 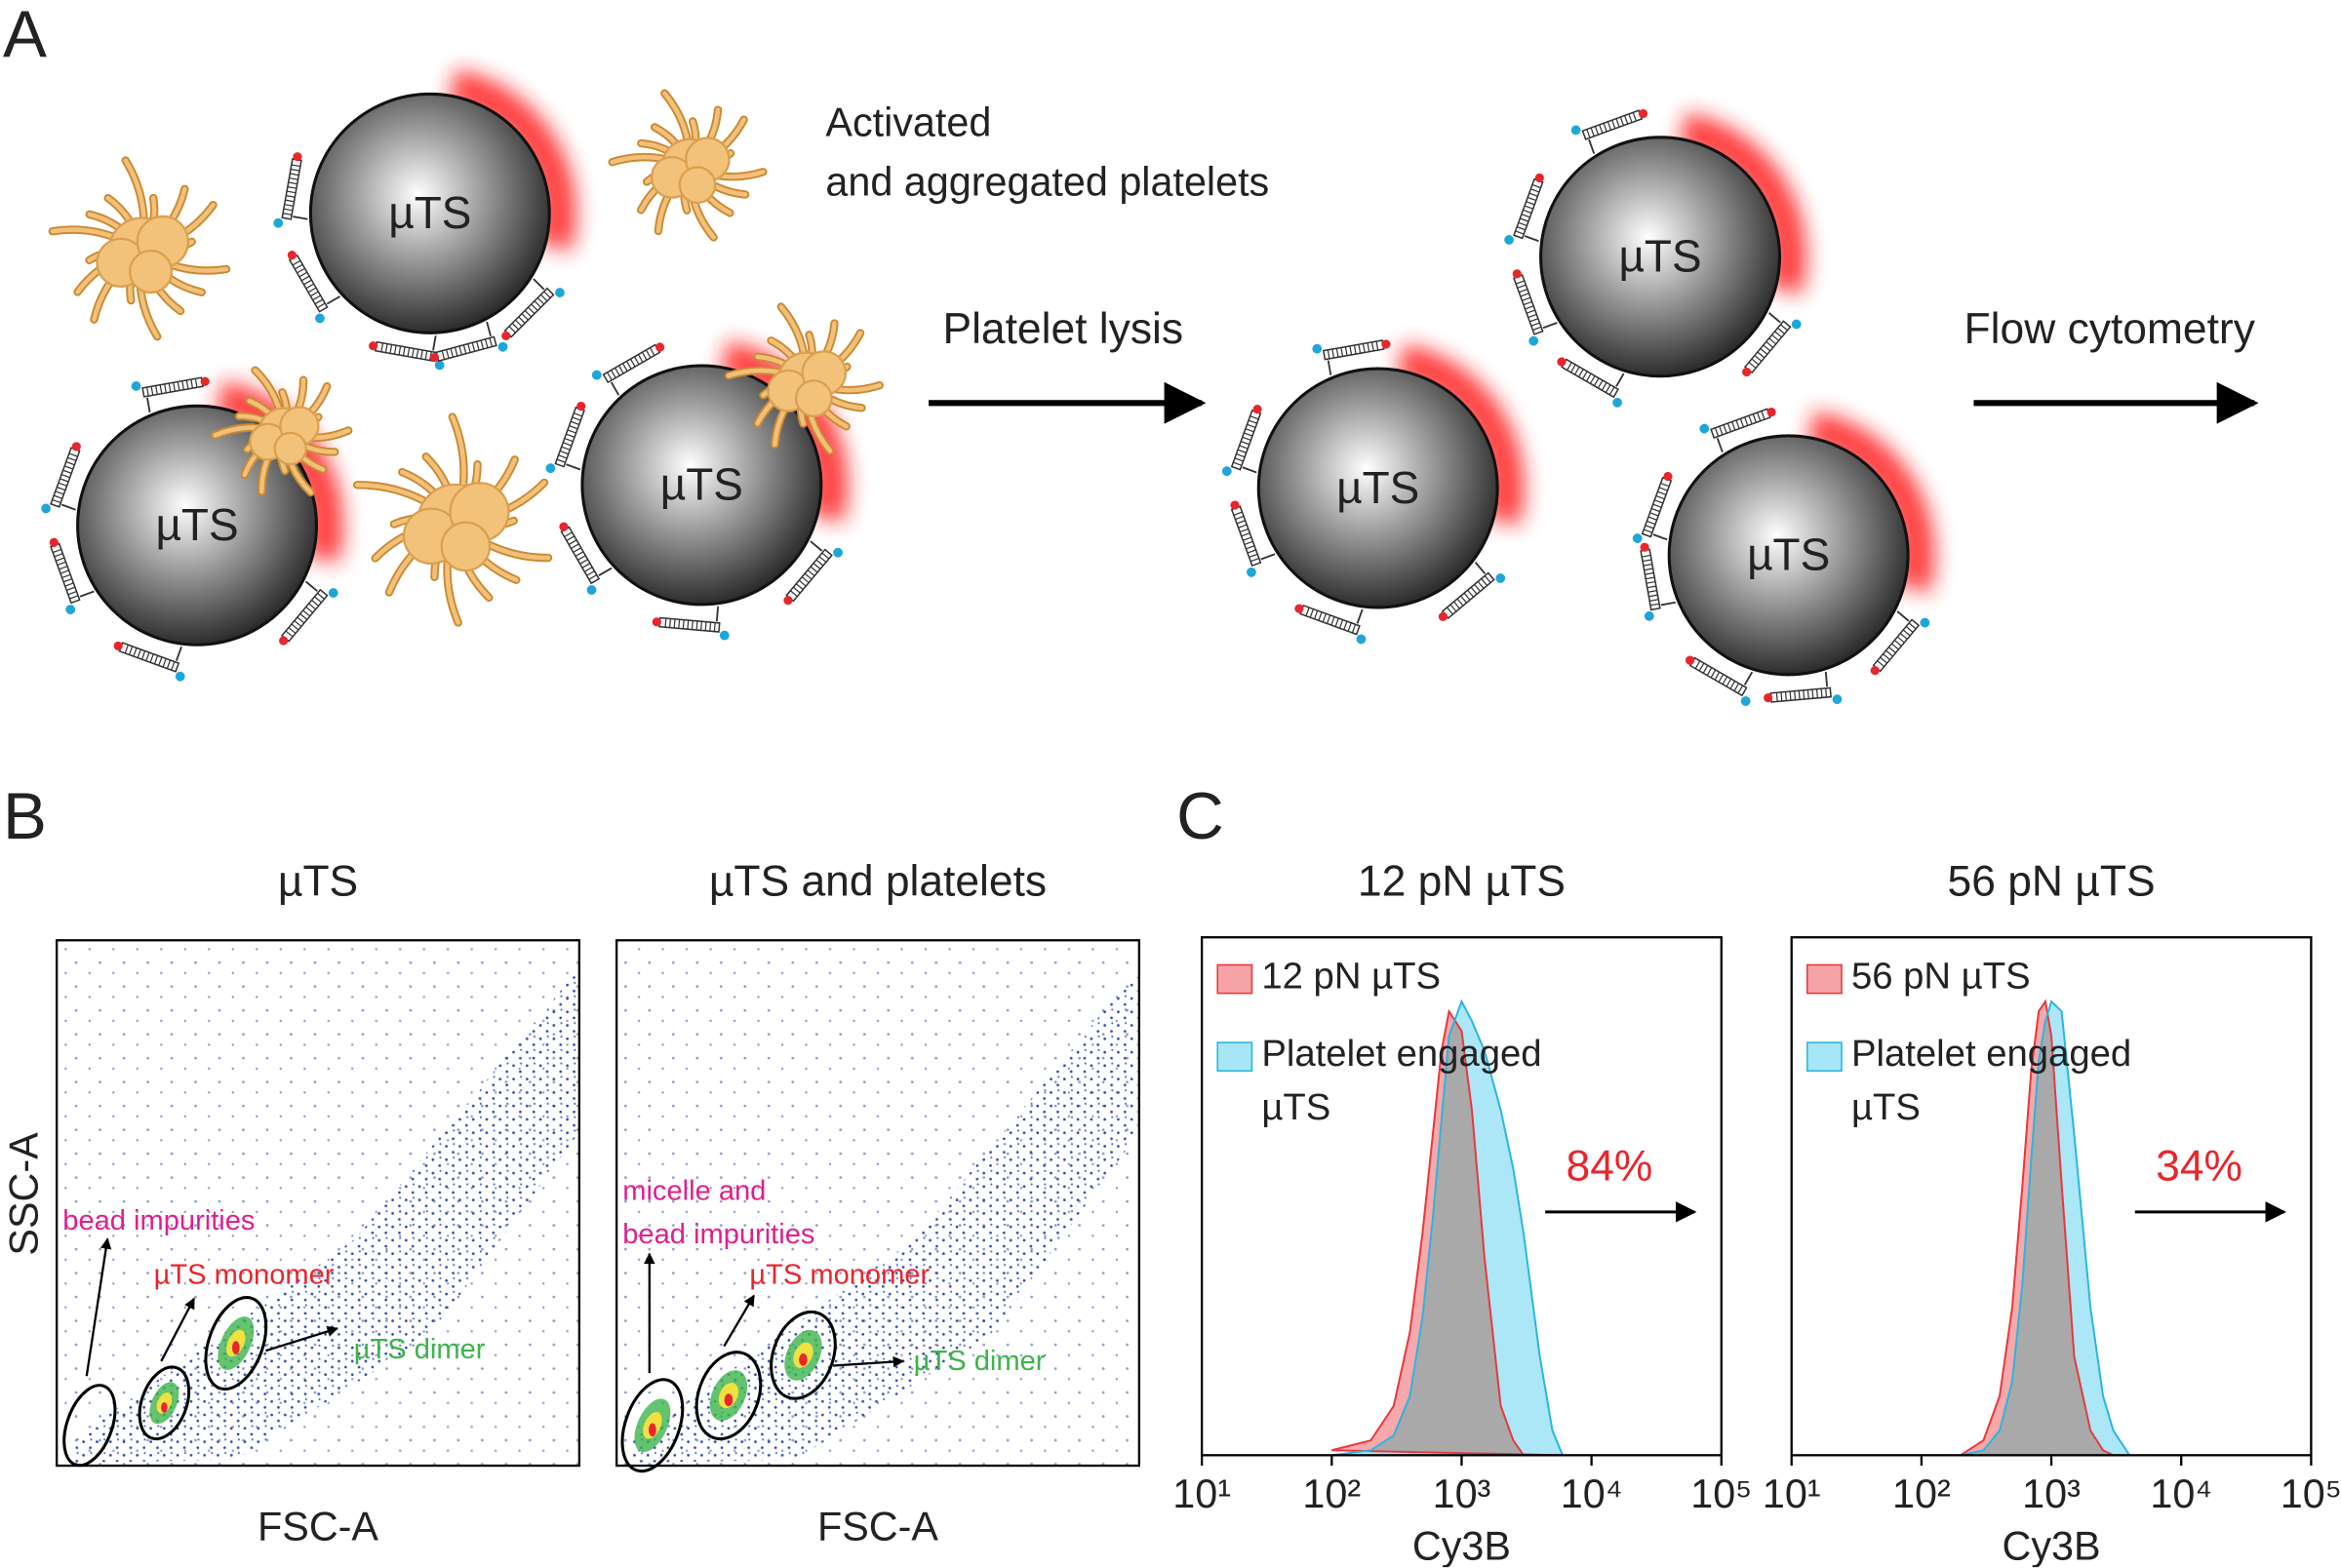 I want to click on x-tick-label: 10², so click(x=1921, y=1493).